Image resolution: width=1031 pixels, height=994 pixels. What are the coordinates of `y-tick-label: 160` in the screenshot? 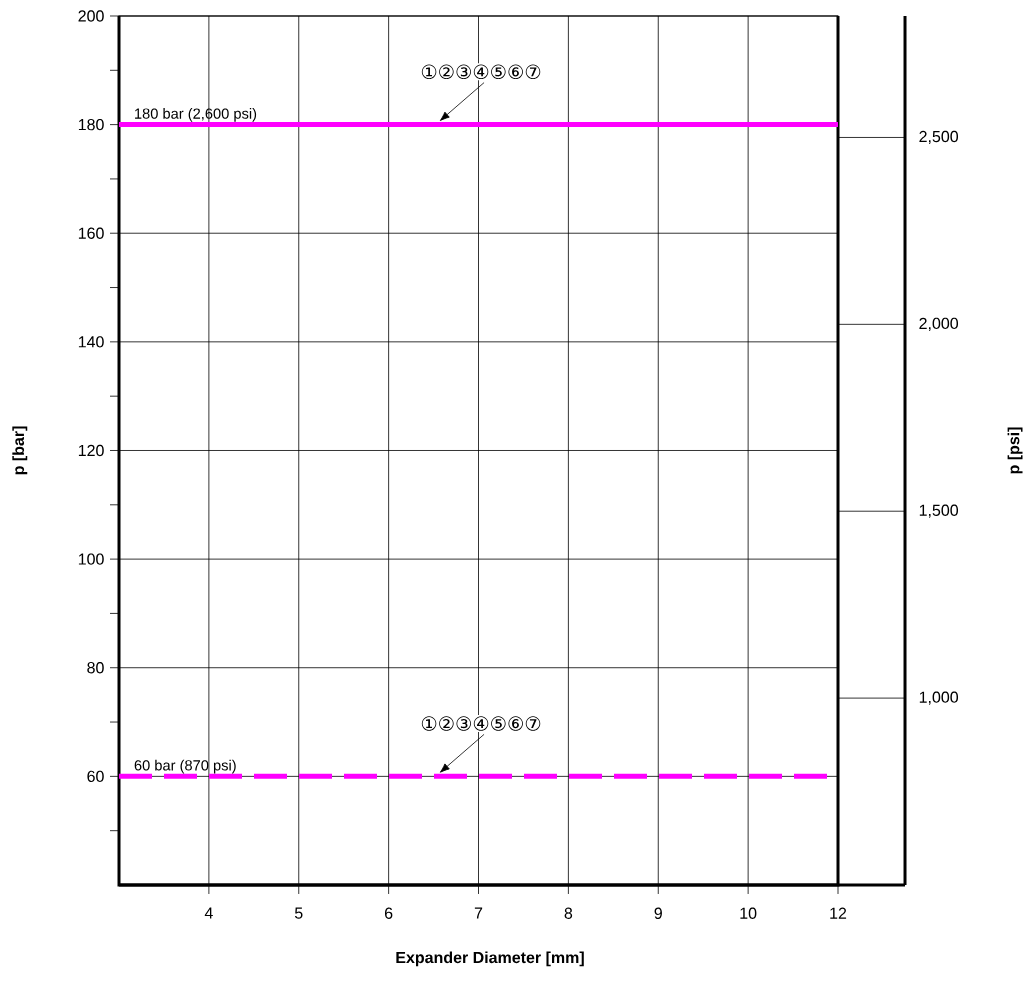 It's located at (91, 233).